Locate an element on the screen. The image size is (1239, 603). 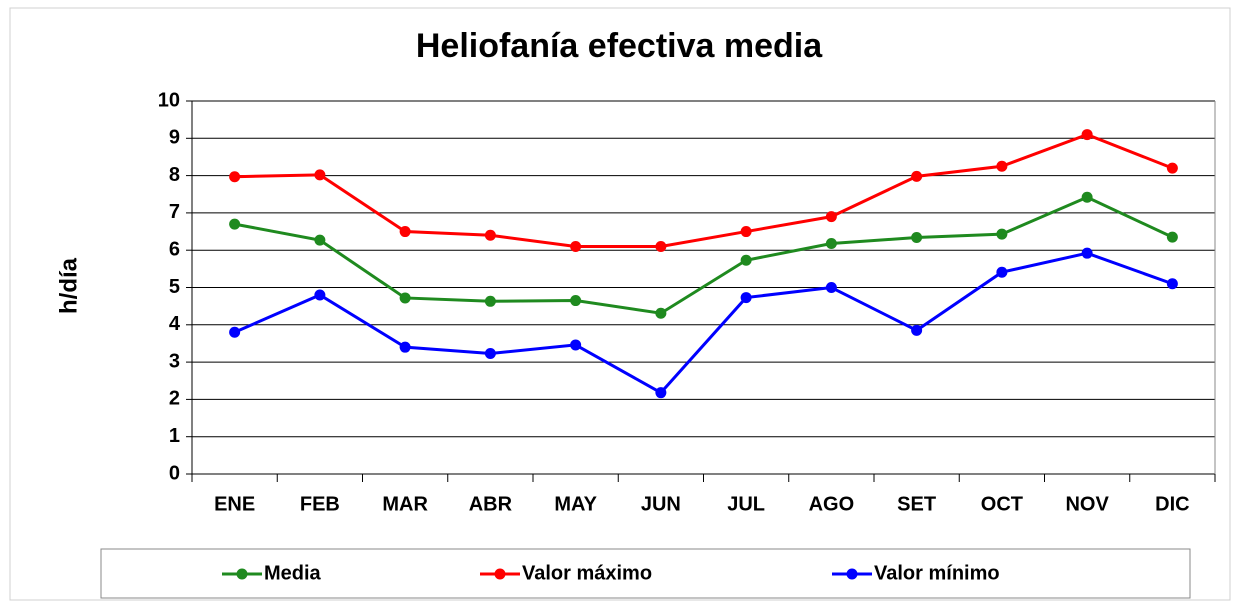
x-tick-label: AGO is located at coordinates (832, 504).